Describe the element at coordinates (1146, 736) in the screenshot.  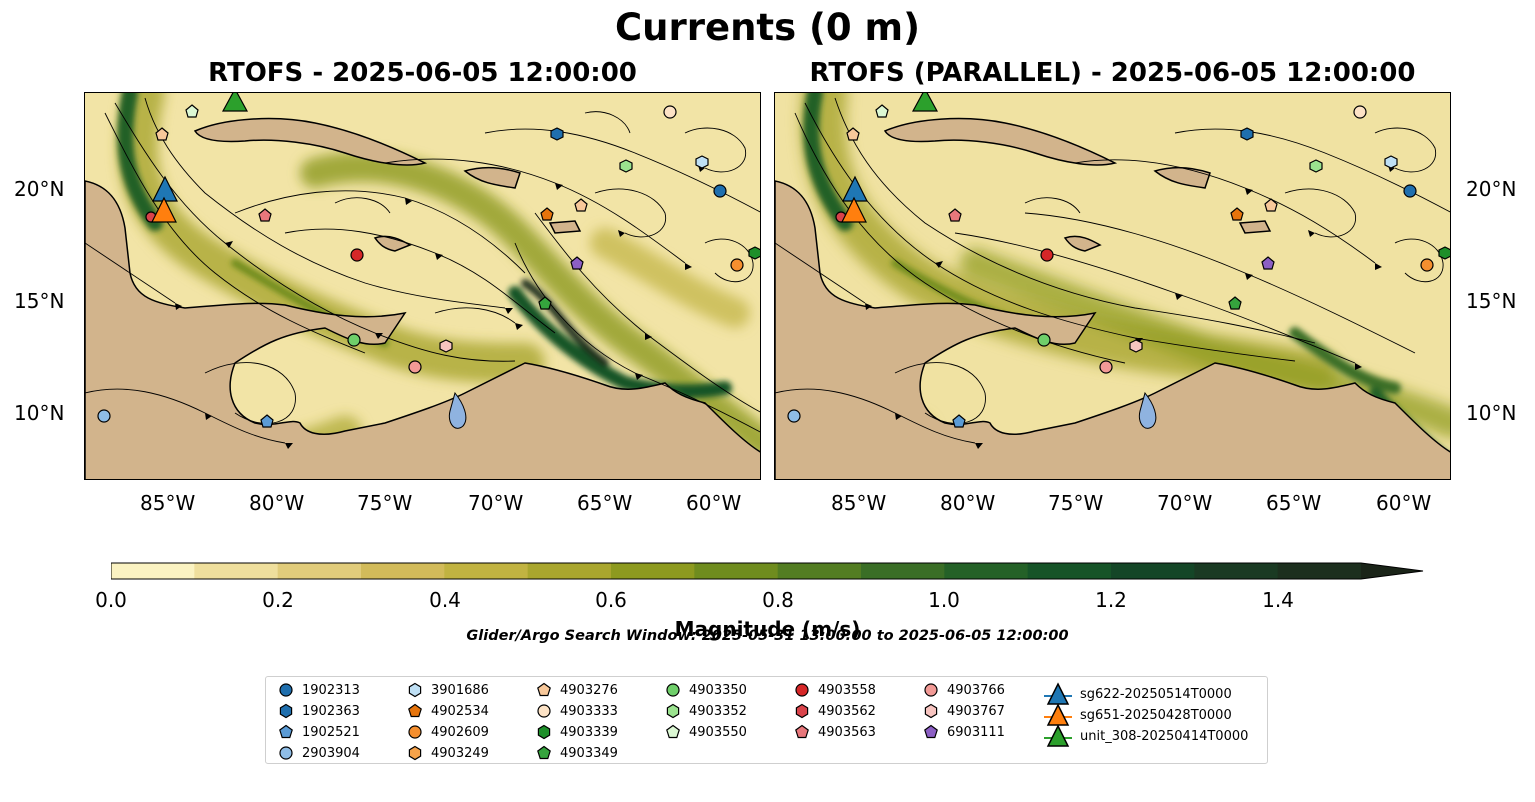
I see `legend-item: unit_308-20250414T0000` at that location.